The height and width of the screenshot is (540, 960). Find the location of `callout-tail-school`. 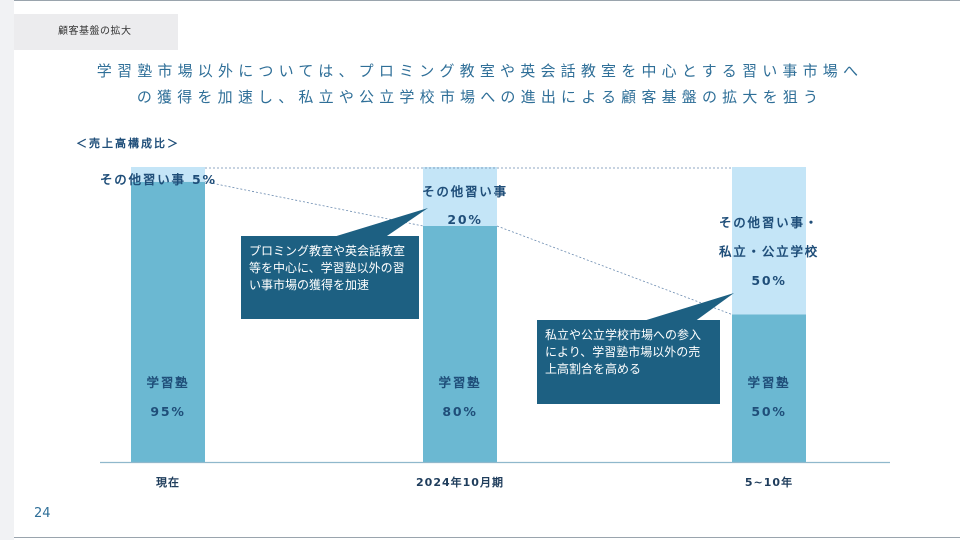

callout-tail-school is located at coordinates (687, 307).